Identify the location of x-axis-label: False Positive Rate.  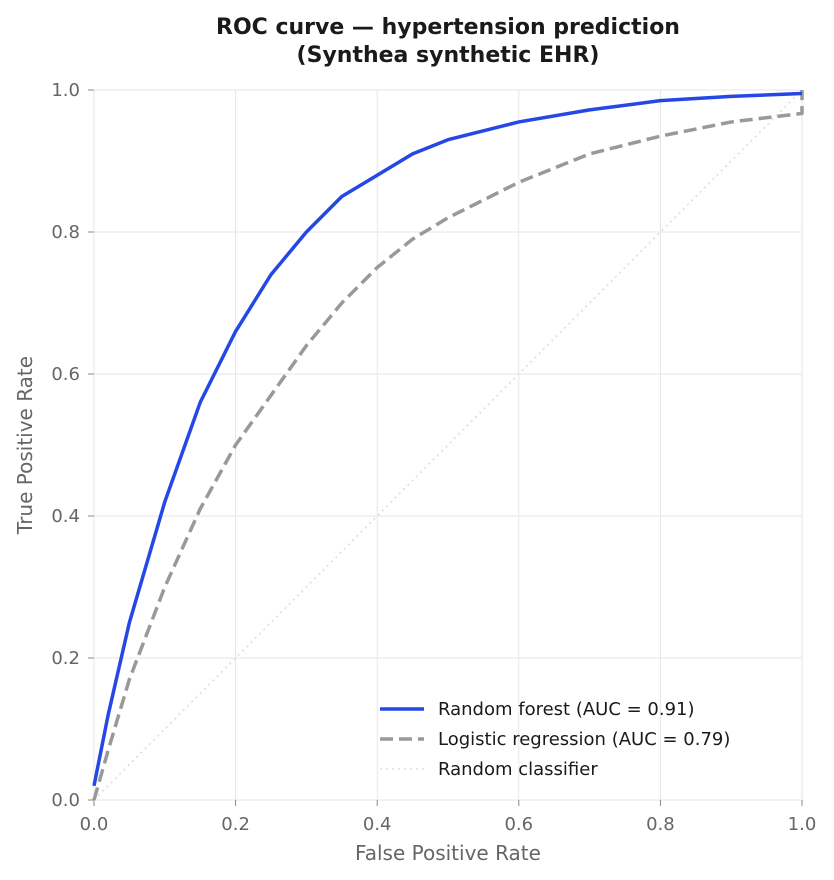
(448, 853).